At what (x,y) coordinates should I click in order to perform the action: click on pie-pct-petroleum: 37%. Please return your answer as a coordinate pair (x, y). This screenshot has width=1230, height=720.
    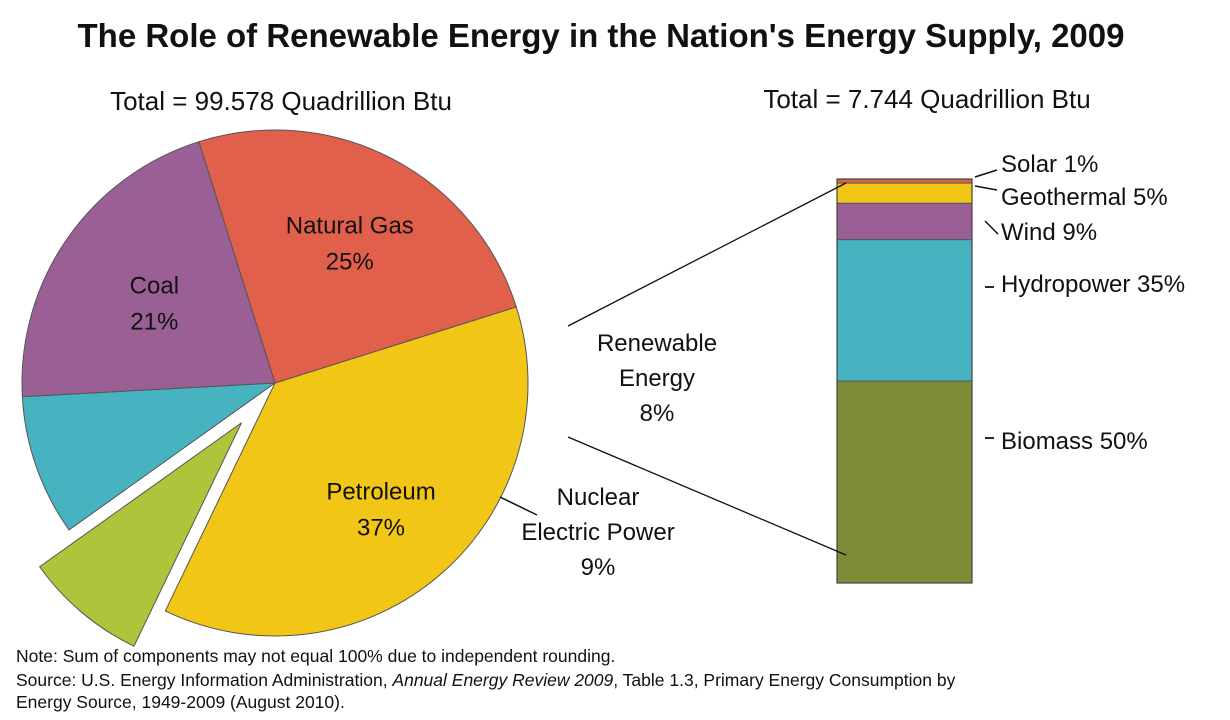
    Looking at the image, I should click on (381, 527).